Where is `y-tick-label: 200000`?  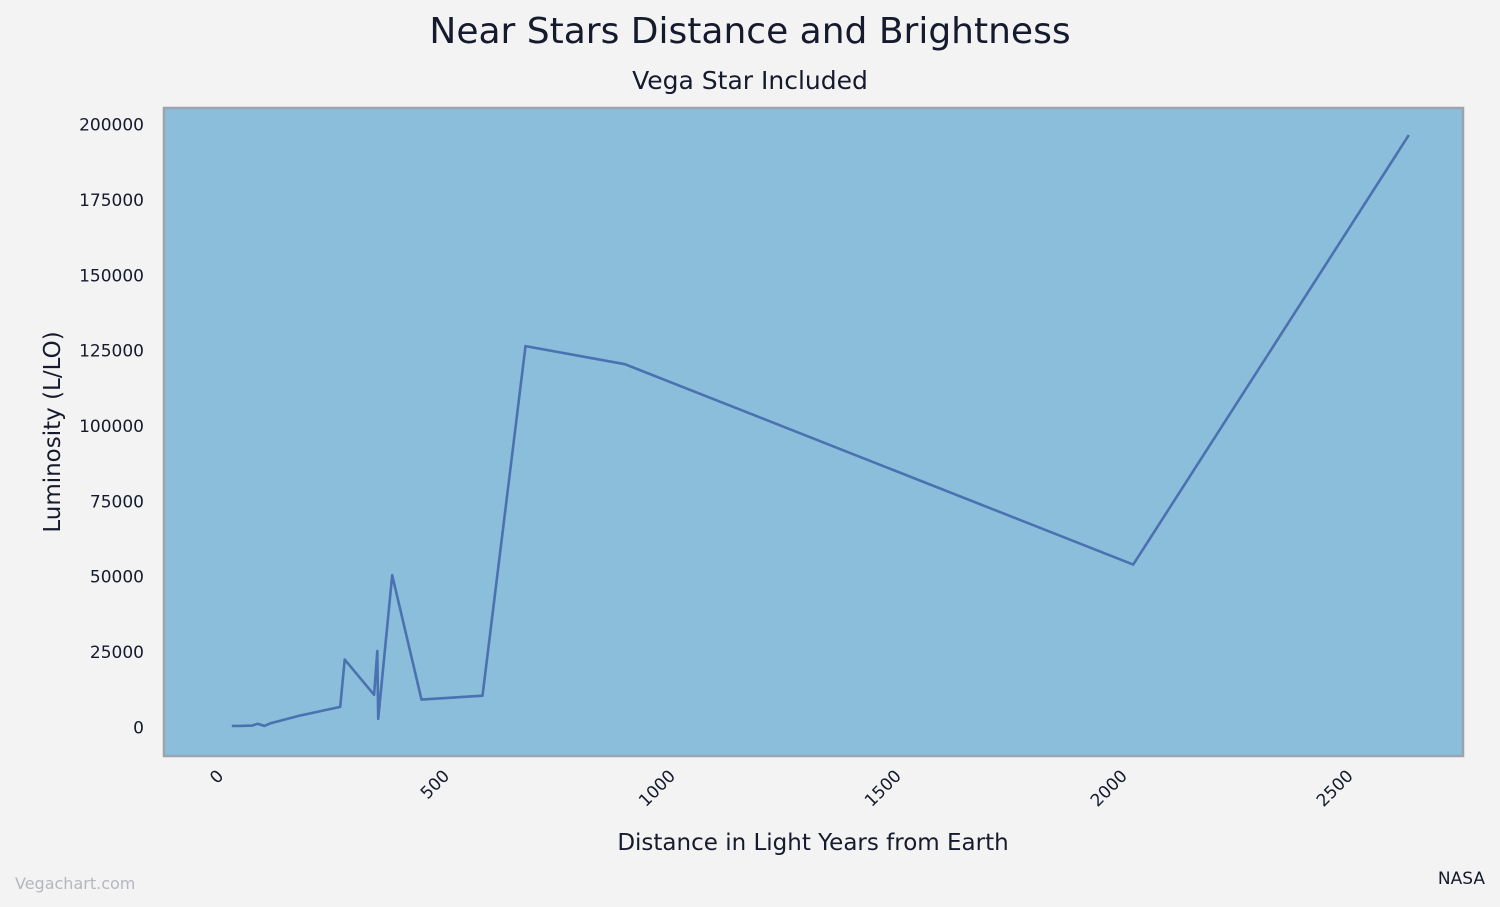
y-tick-label: 200000 is located at coordinates (111, 126).